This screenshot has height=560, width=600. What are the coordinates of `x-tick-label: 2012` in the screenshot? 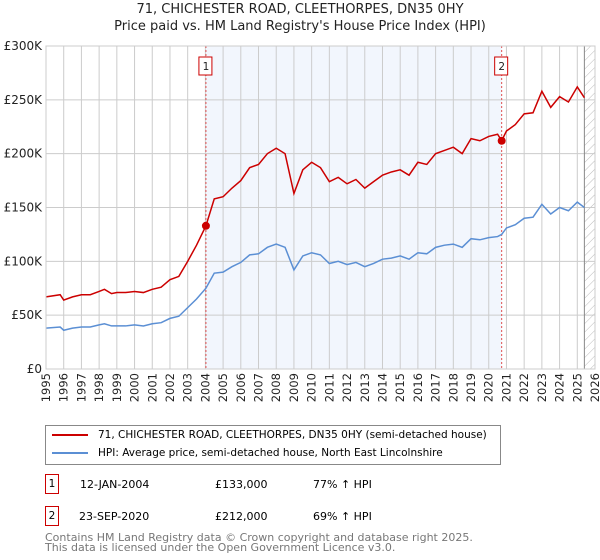 It's located at (347, 387).